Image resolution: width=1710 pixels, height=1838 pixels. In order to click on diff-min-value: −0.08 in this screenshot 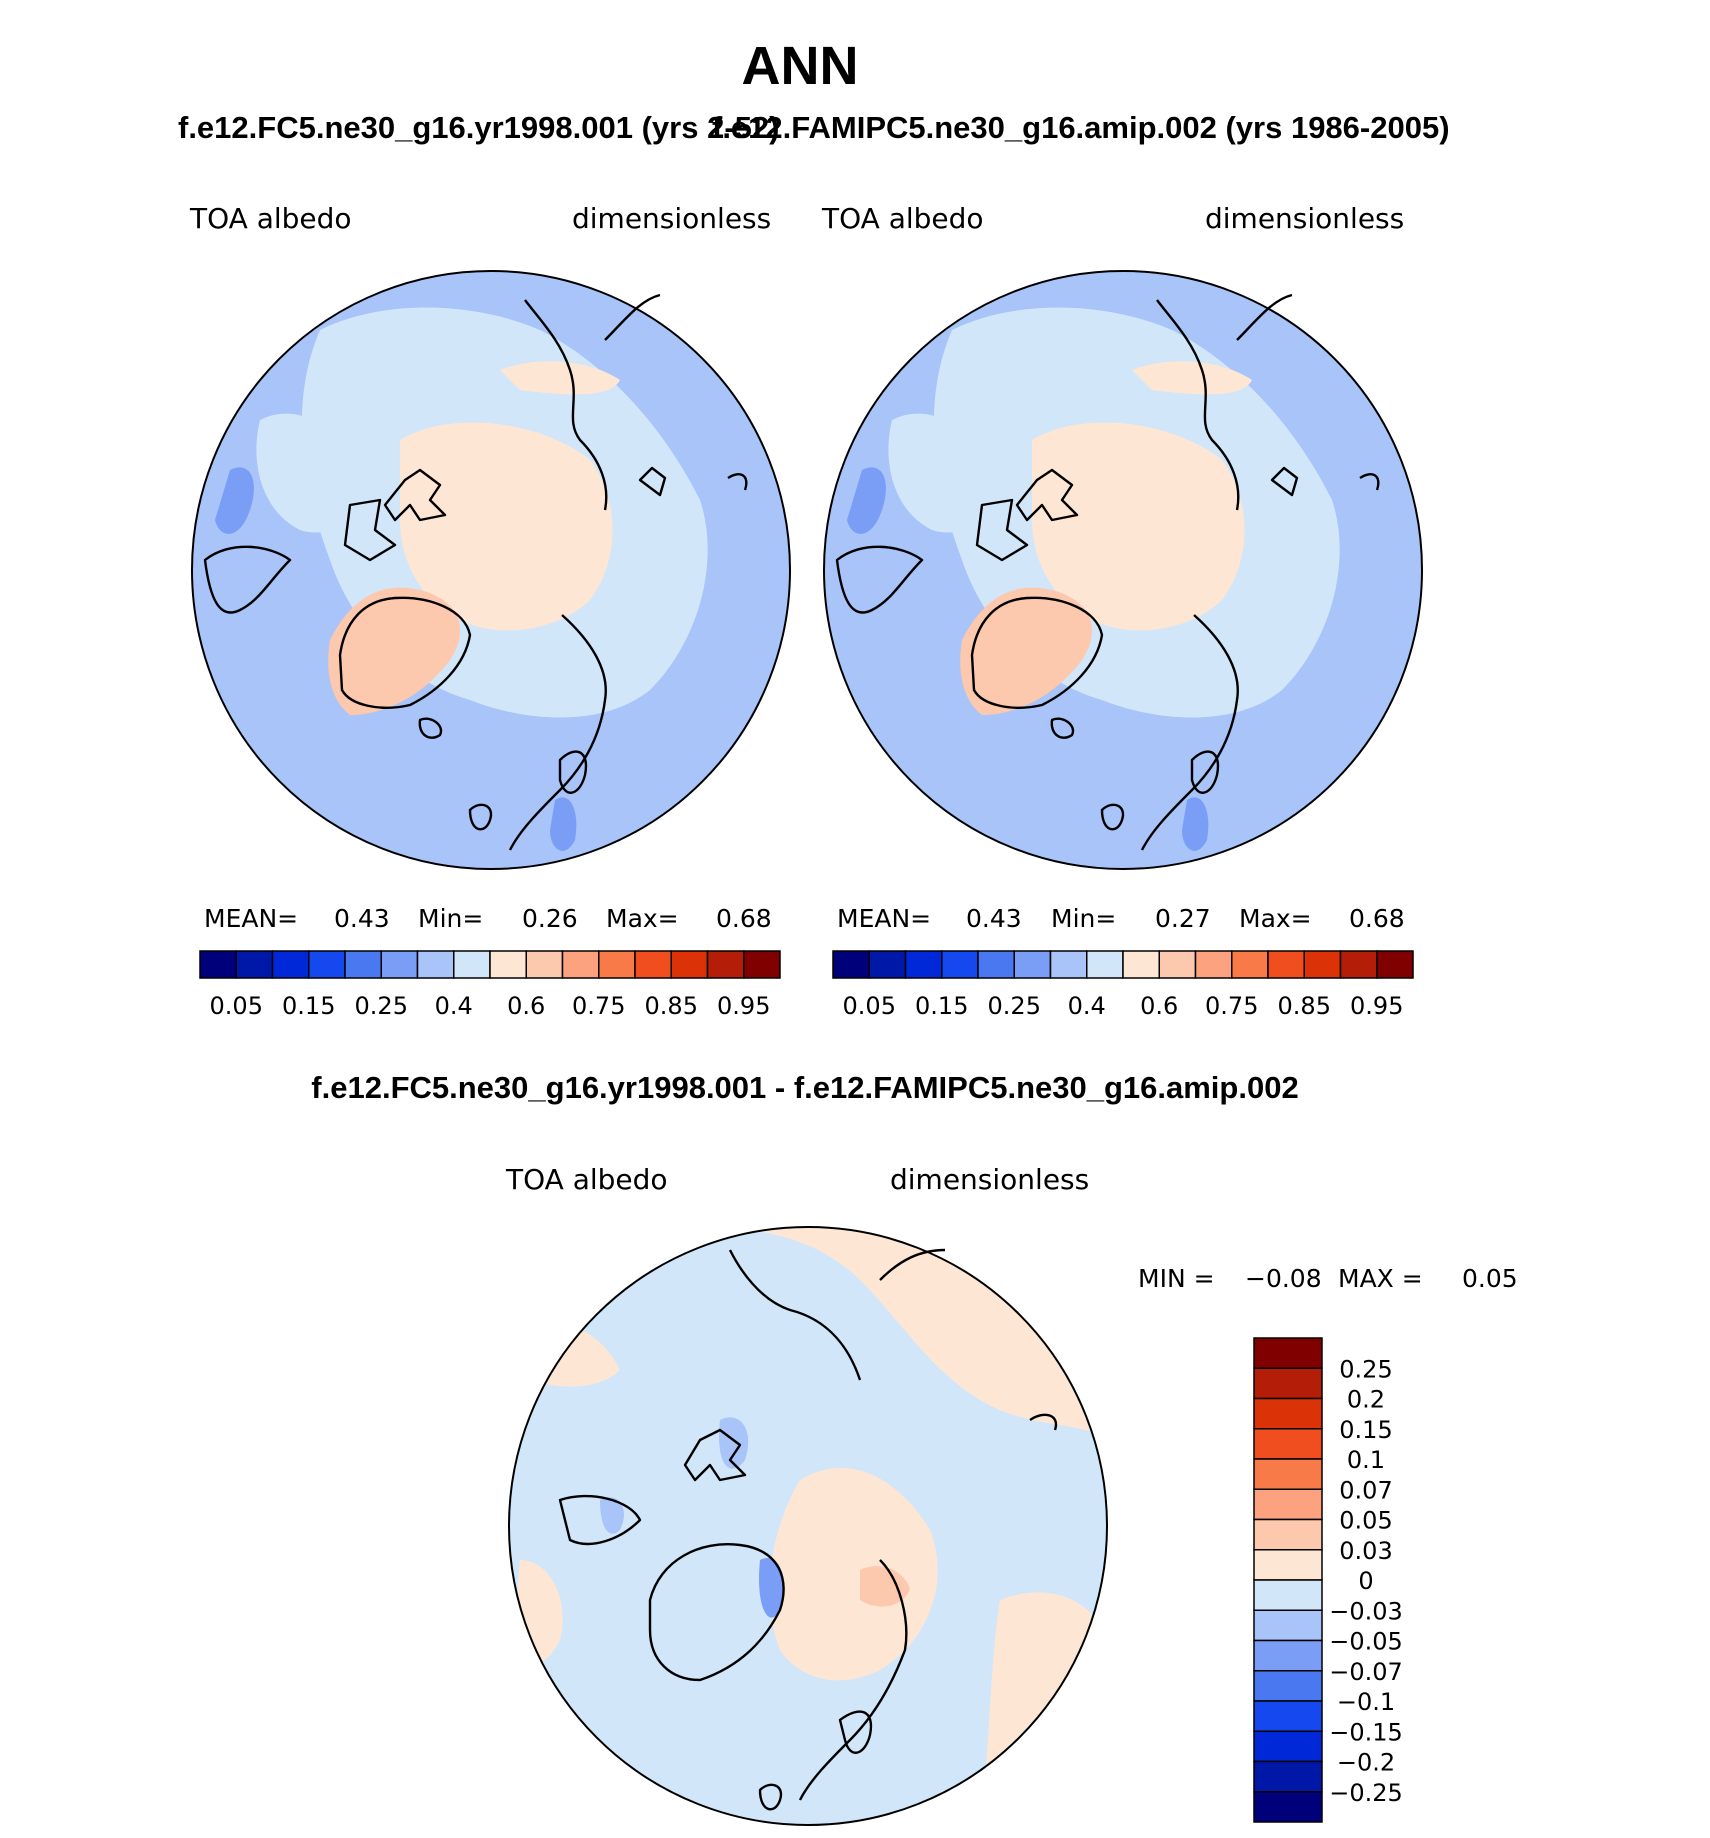, I will do `click(1283, 1278)`.